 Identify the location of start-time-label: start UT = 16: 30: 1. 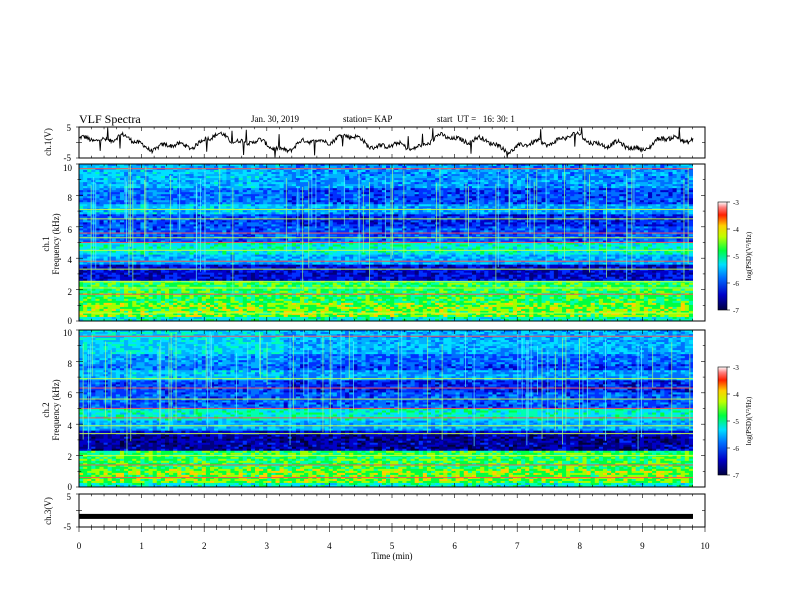
(476, 119).